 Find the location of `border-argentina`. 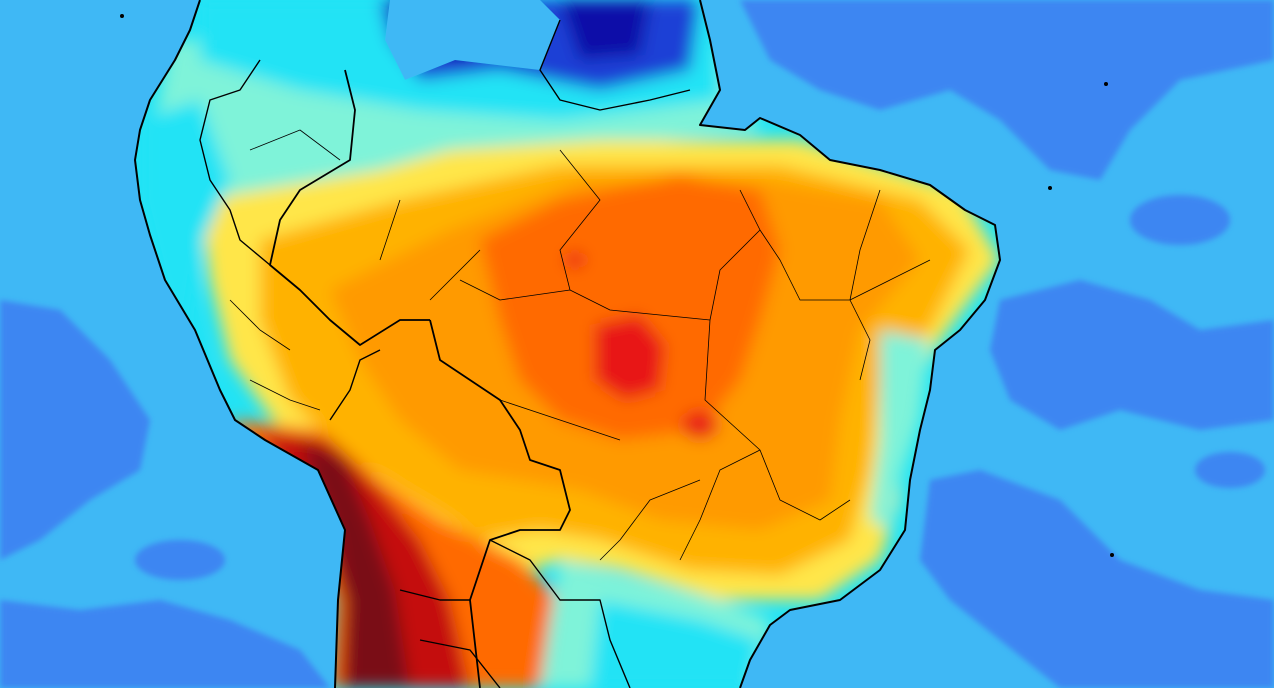

border-argentina is located at coordinates (450, 638).